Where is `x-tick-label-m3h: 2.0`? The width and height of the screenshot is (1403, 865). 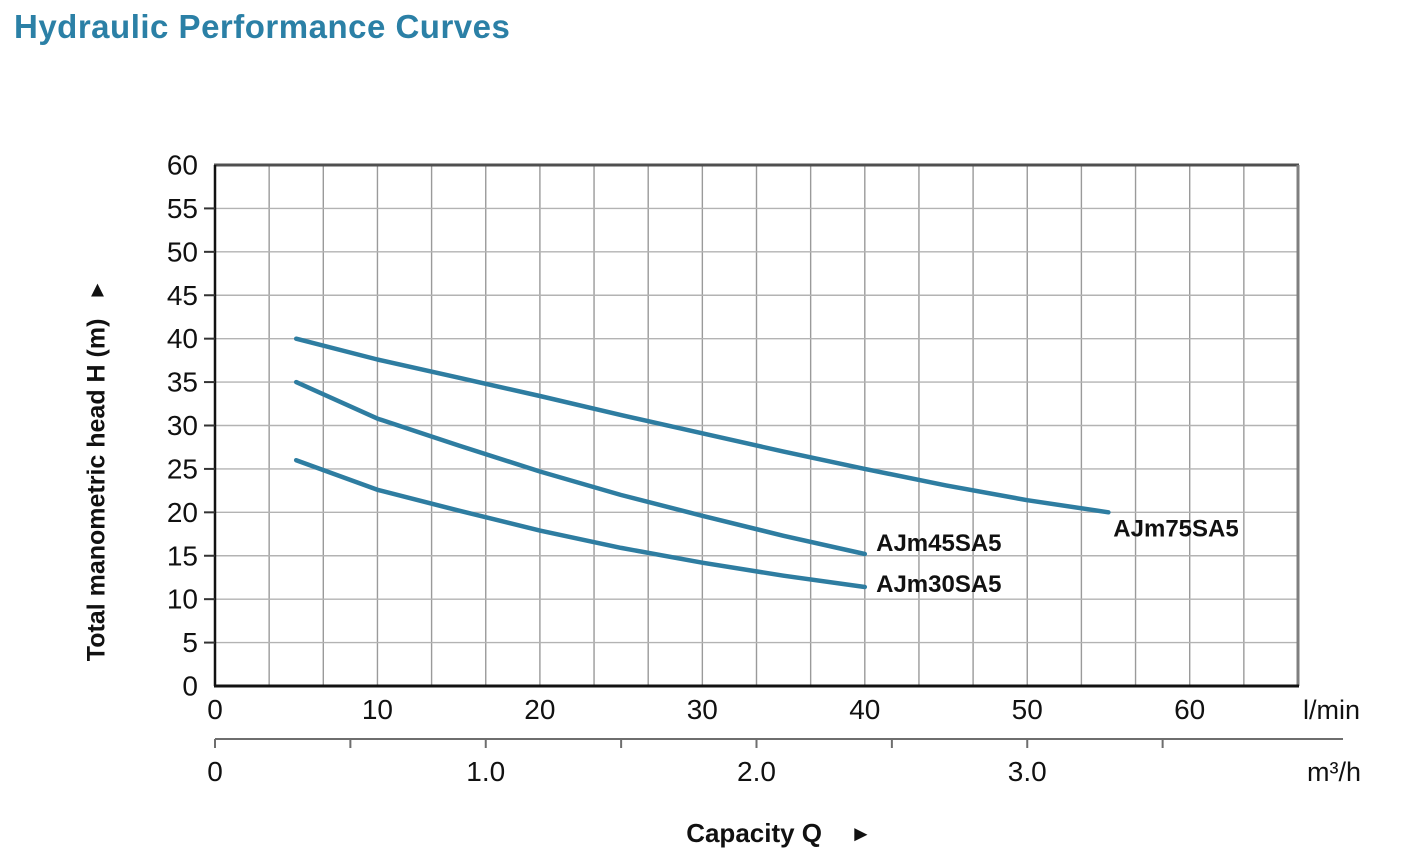 x-tick-label-m3h: 2.0 is located at coordinates (756, 771).